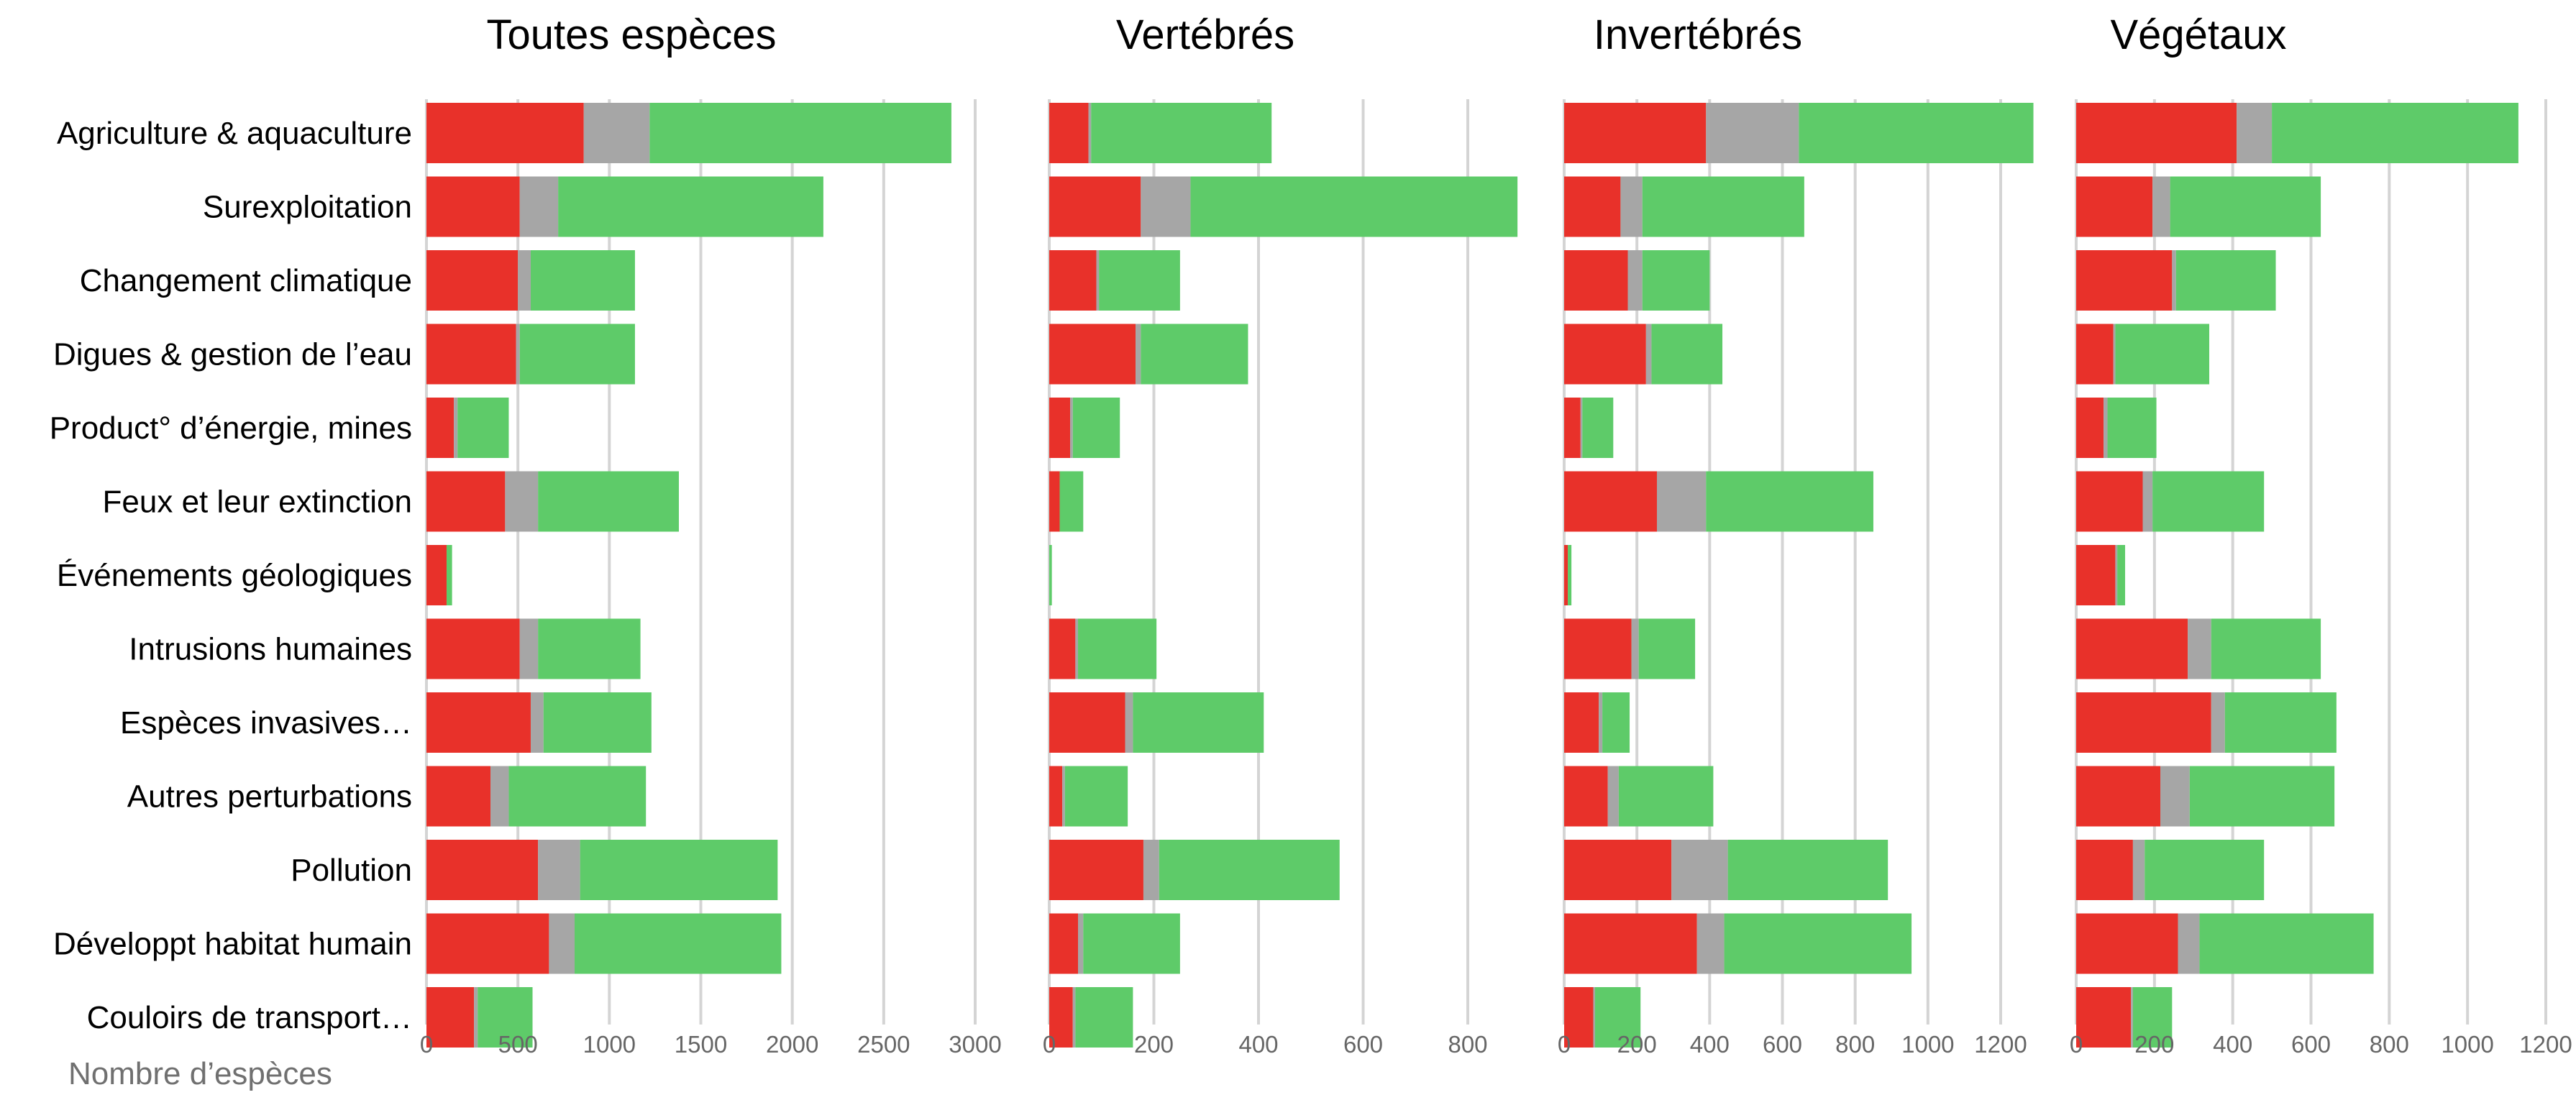  Describe the element at coordinates (270, 649) in the screenshot. I see `category-label: Intrusions humaines` at that location.